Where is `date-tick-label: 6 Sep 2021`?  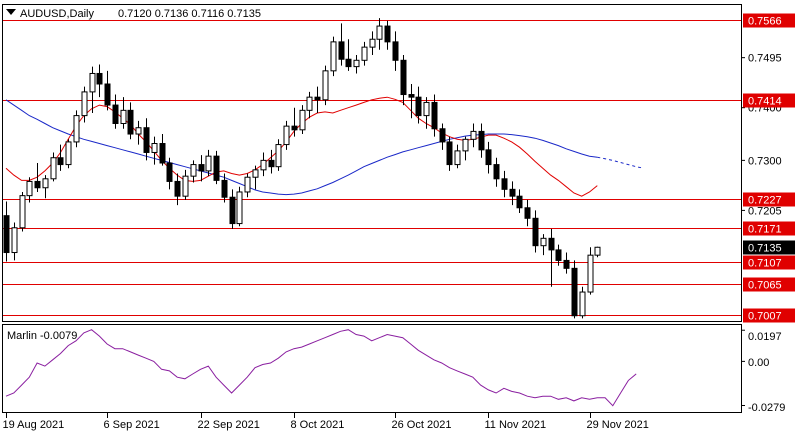 date-tick-label: 6 Sep 2021 is located at coordinates (132, 425).